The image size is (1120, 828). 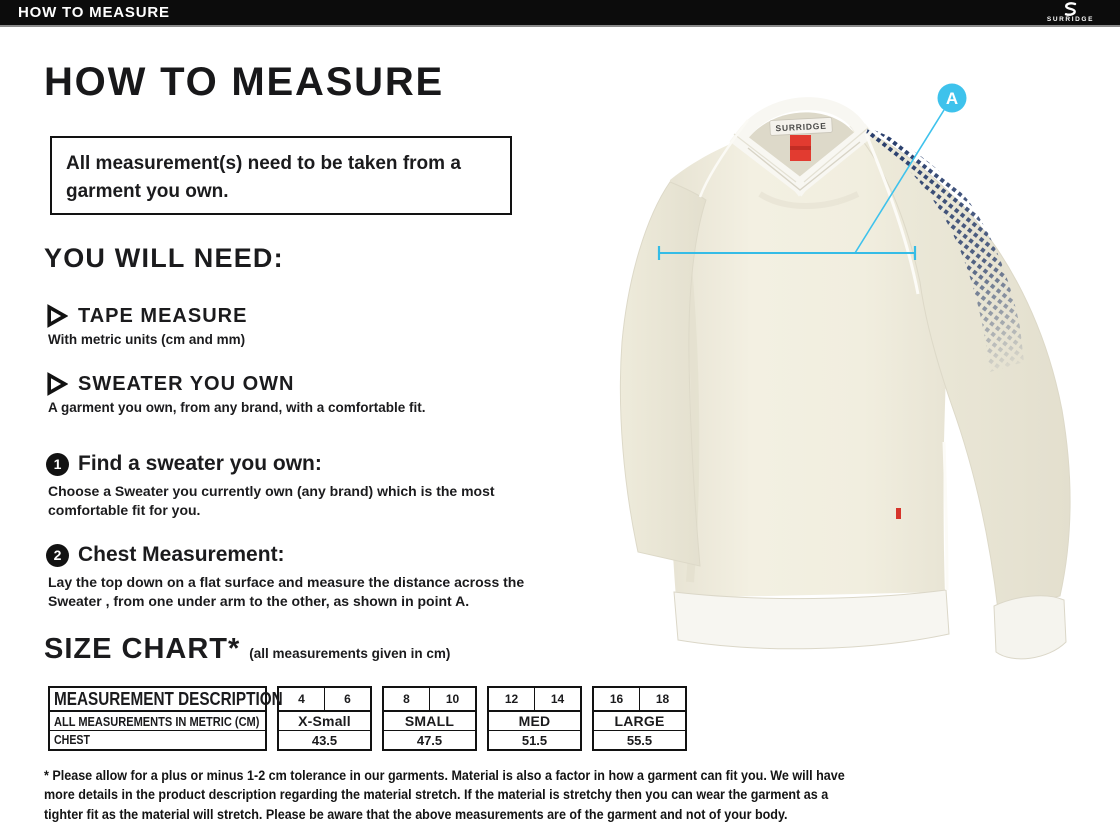 I want to click on age-cell: 12, so click(x=512, y=699).